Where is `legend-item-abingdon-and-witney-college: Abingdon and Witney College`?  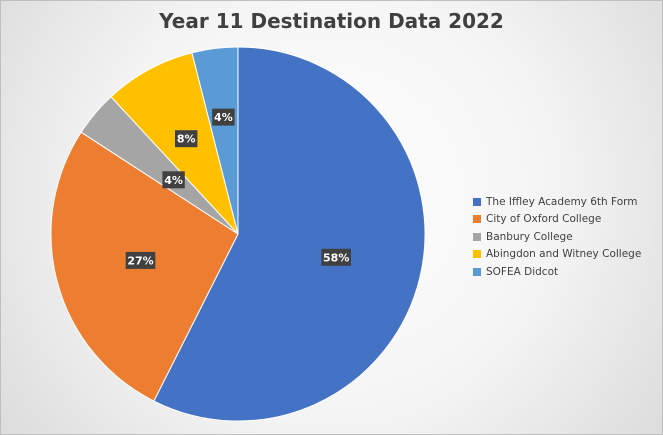 legend-item-abingdon-and-witney-college: Abingdon and Witney College is located at coordinates (557, 255).